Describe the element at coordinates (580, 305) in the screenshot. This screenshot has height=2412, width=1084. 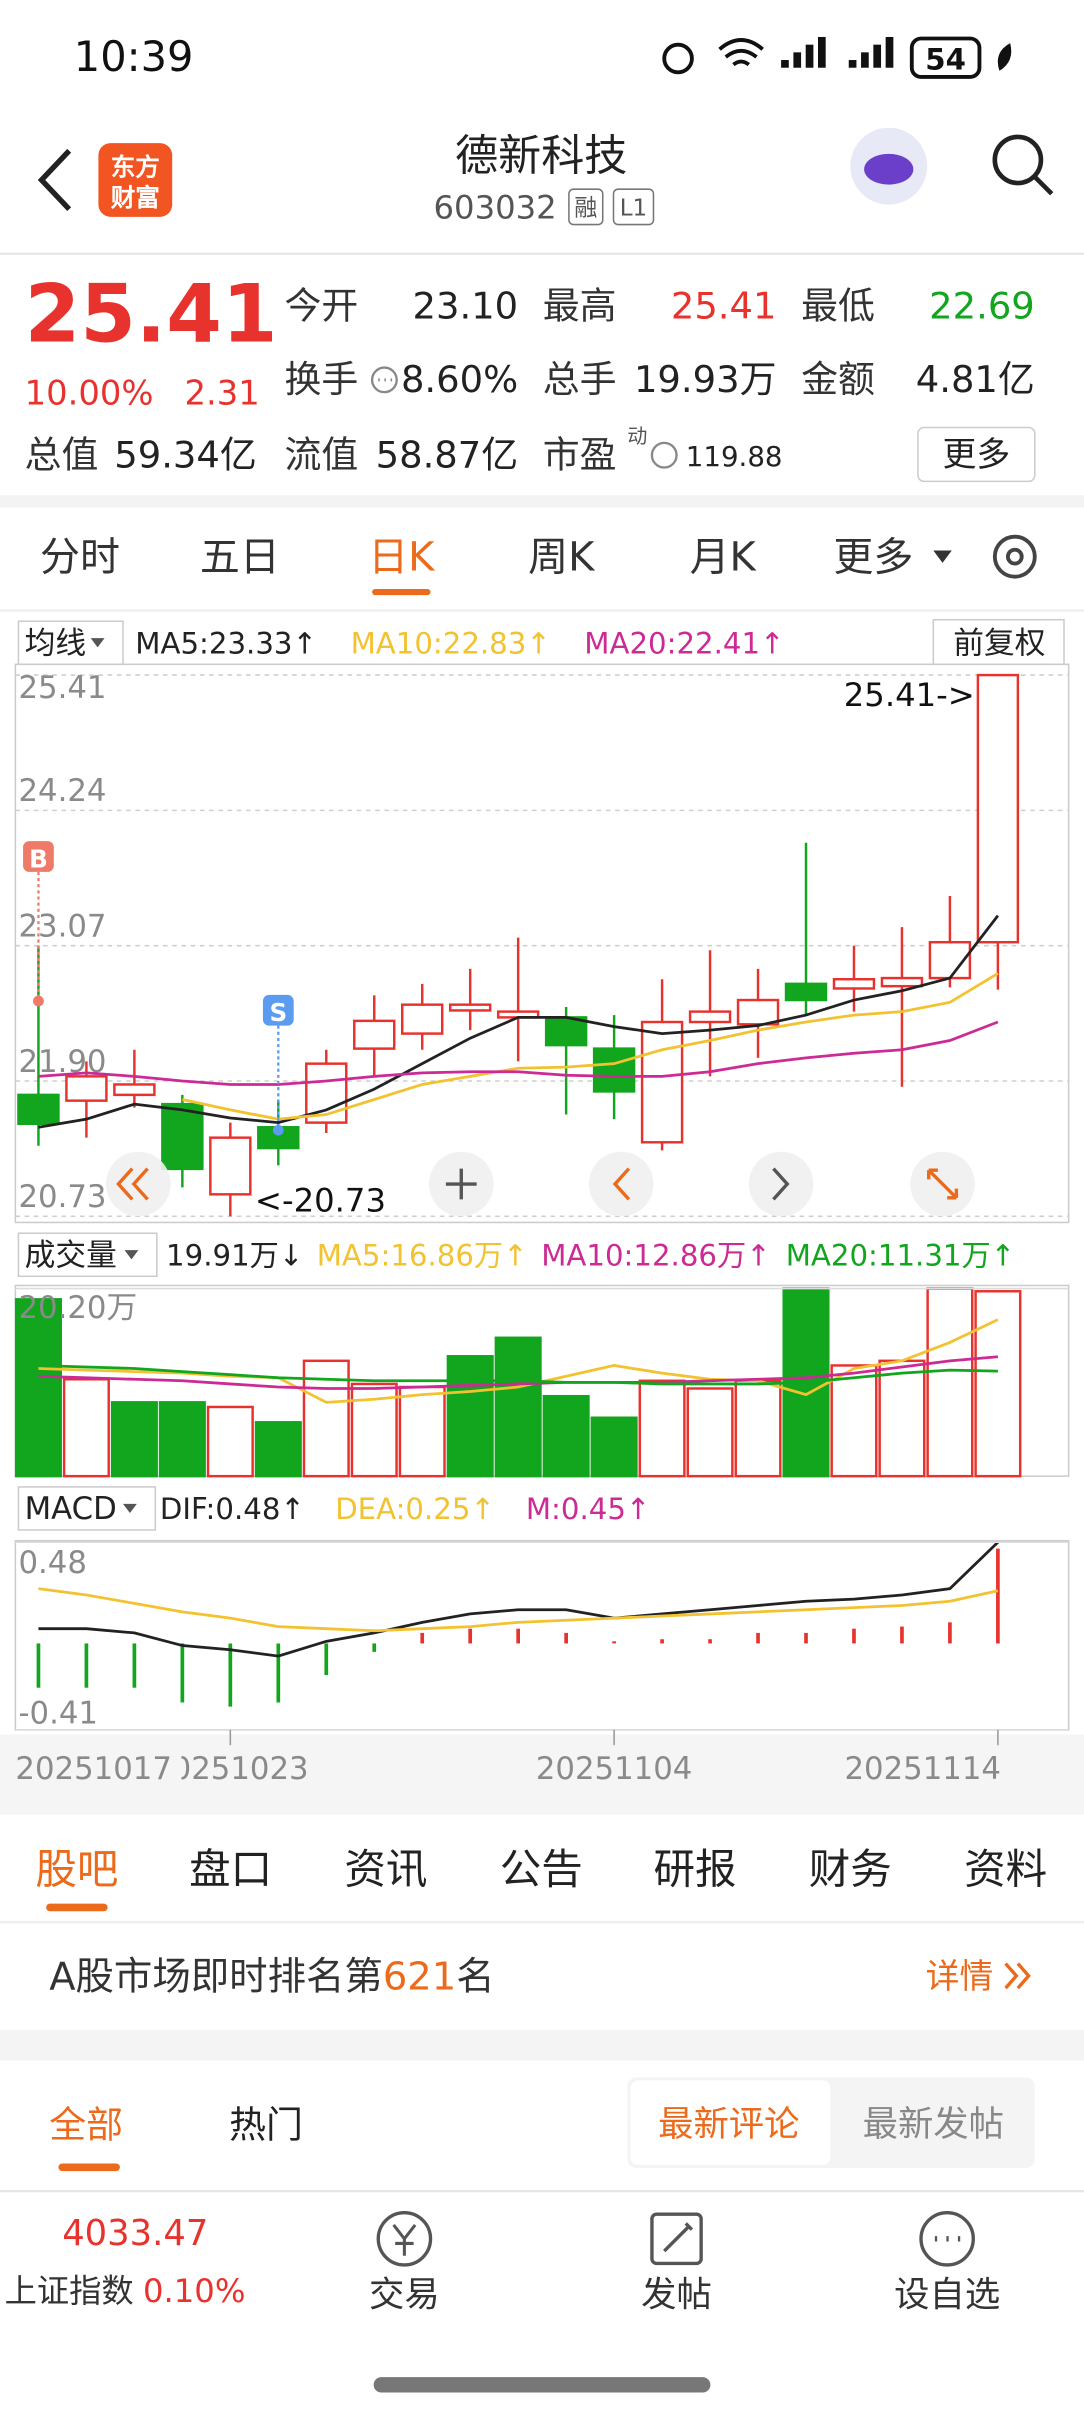
I see `field-label: 最高` at that location.